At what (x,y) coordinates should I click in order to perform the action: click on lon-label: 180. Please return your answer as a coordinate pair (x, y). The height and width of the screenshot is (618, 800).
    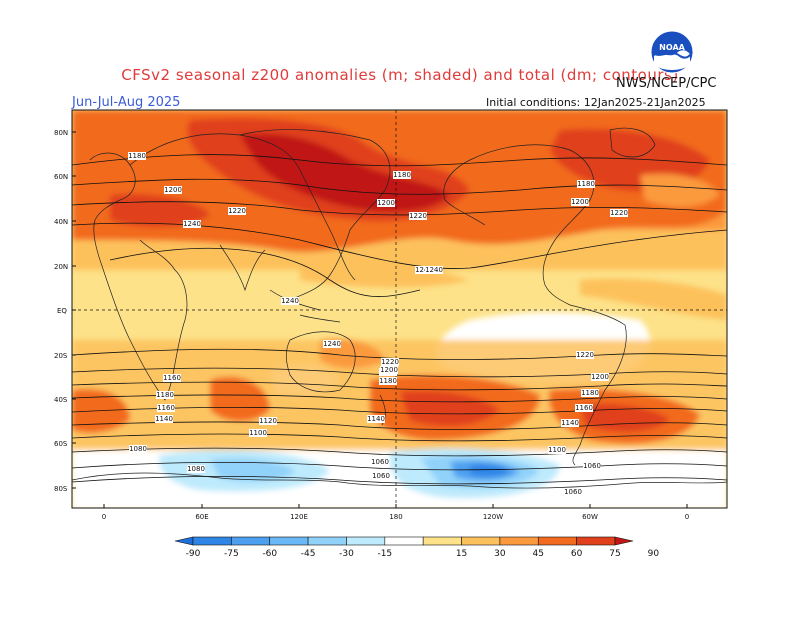
    Looking at the image, I should click on (395, 517).